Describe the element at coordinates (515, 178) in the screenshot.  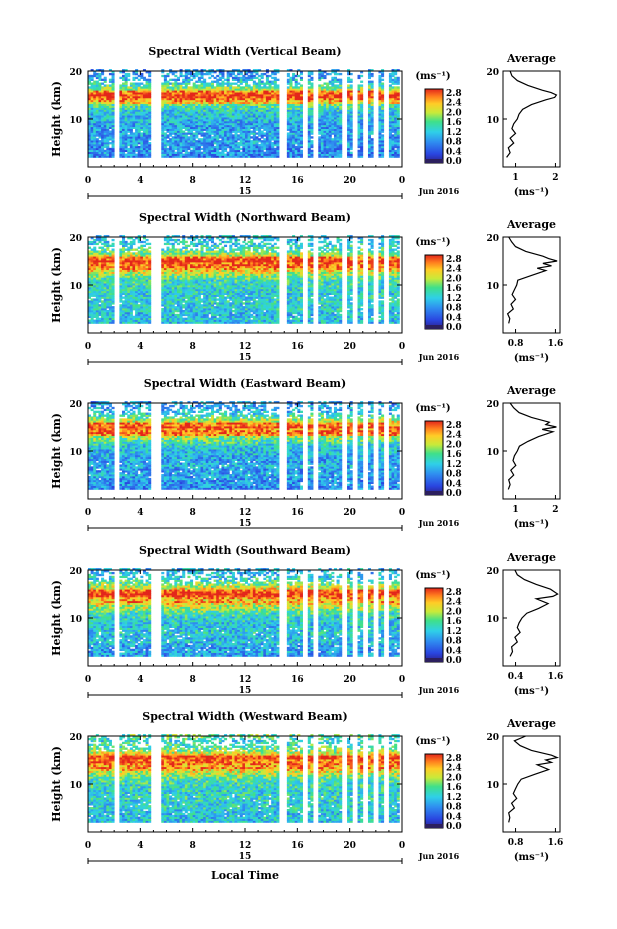
I see `profile-x-tick-label: 1` at that location.